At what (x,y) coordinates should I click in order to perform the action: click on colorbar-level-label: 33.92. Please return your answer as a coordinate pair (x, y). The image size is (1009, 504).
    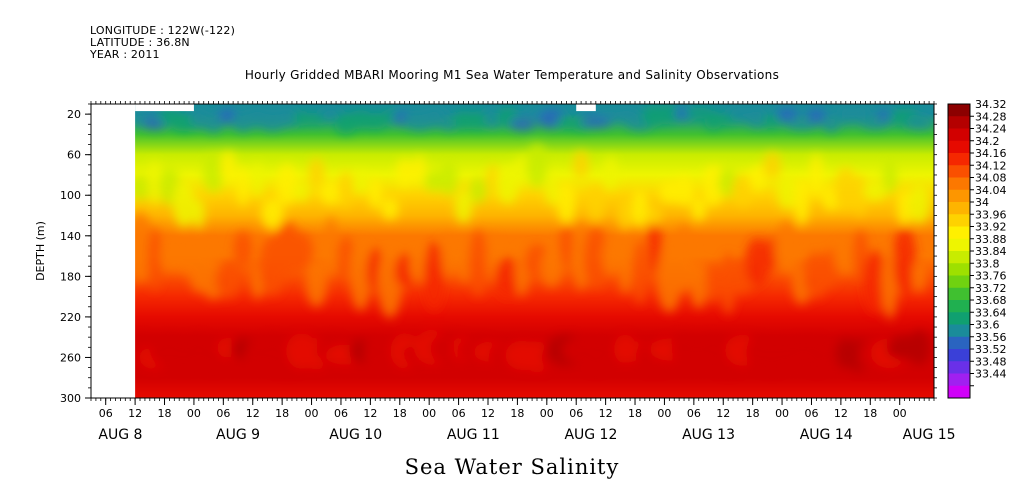
    Looking at the image, I should click on (991, 227).